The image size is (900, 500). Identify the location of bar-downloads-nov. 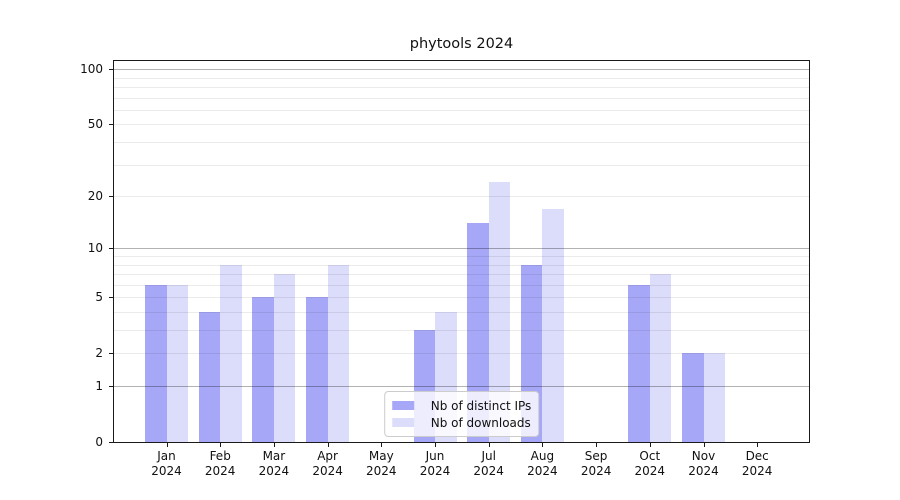
(714, 397).